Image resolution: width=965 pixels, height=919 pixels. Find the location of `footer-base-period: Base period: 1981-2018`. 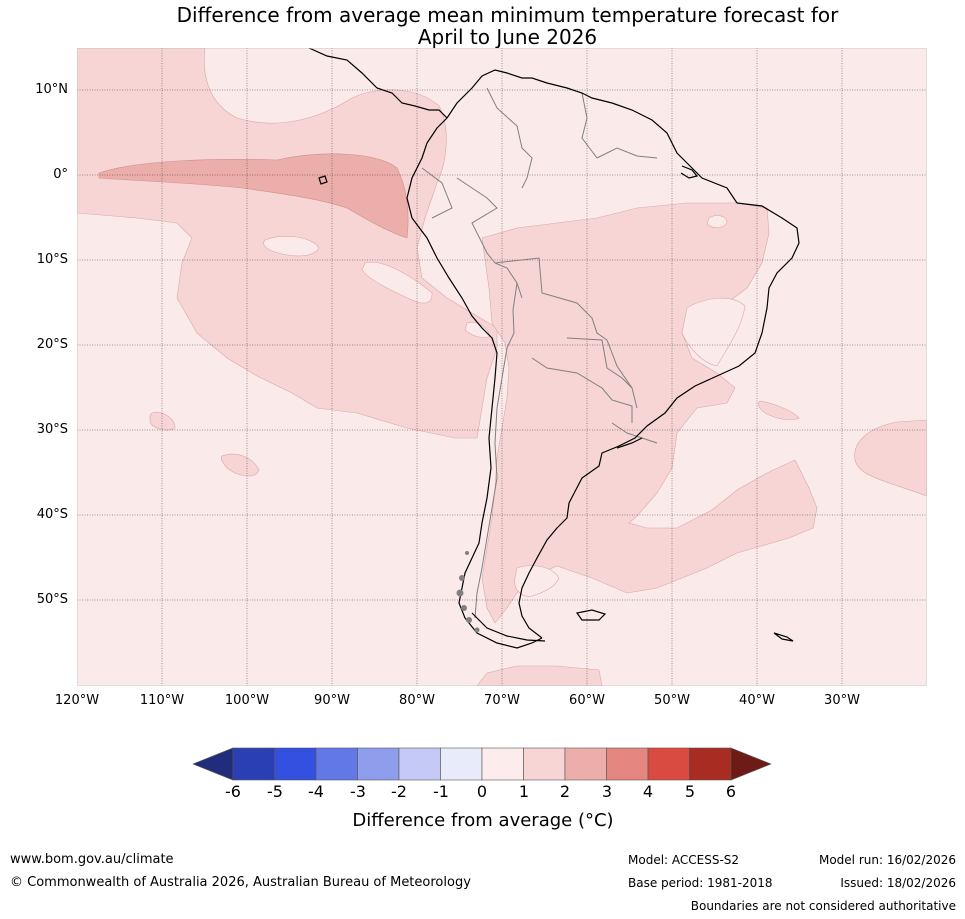

footer-base-period: Base period: 1981-2018 is located at coordinates (700, 883).